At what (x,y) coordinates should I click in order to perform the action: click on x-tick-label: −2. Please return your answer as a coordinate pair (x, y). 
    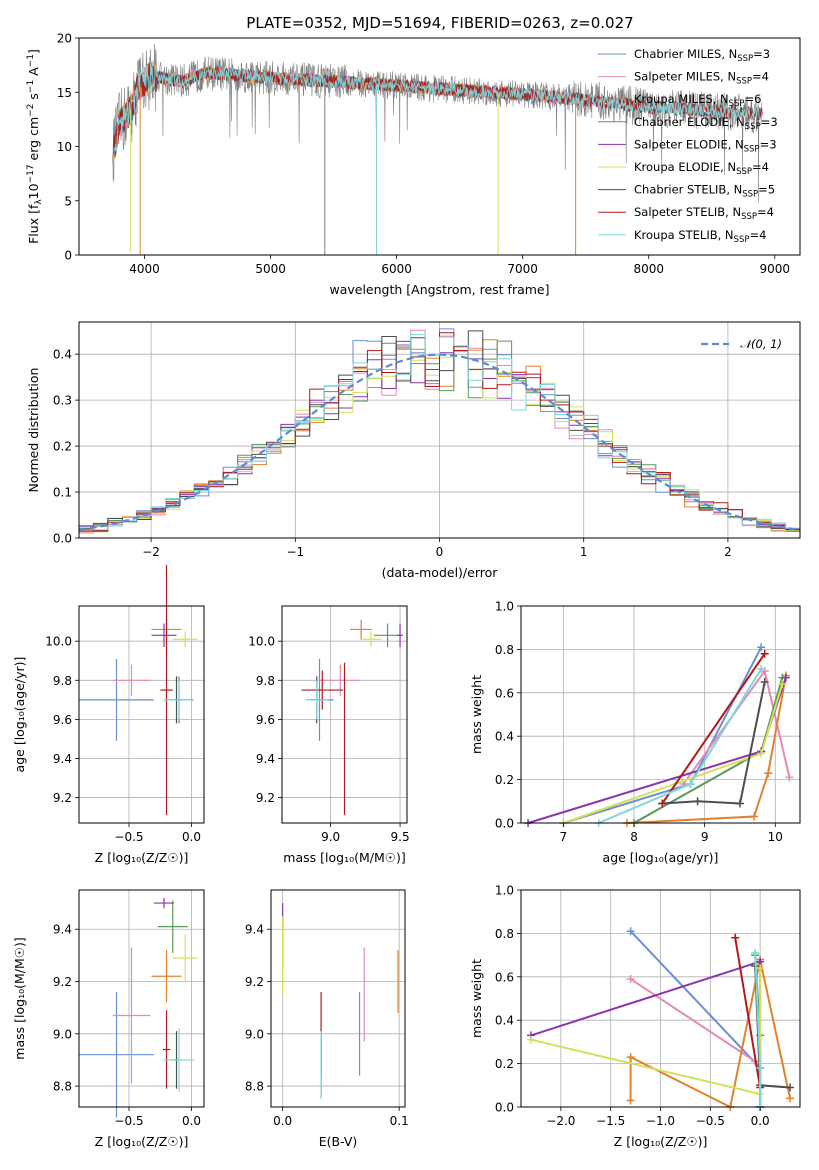
    Looking at the image, I should click on (151, 552).